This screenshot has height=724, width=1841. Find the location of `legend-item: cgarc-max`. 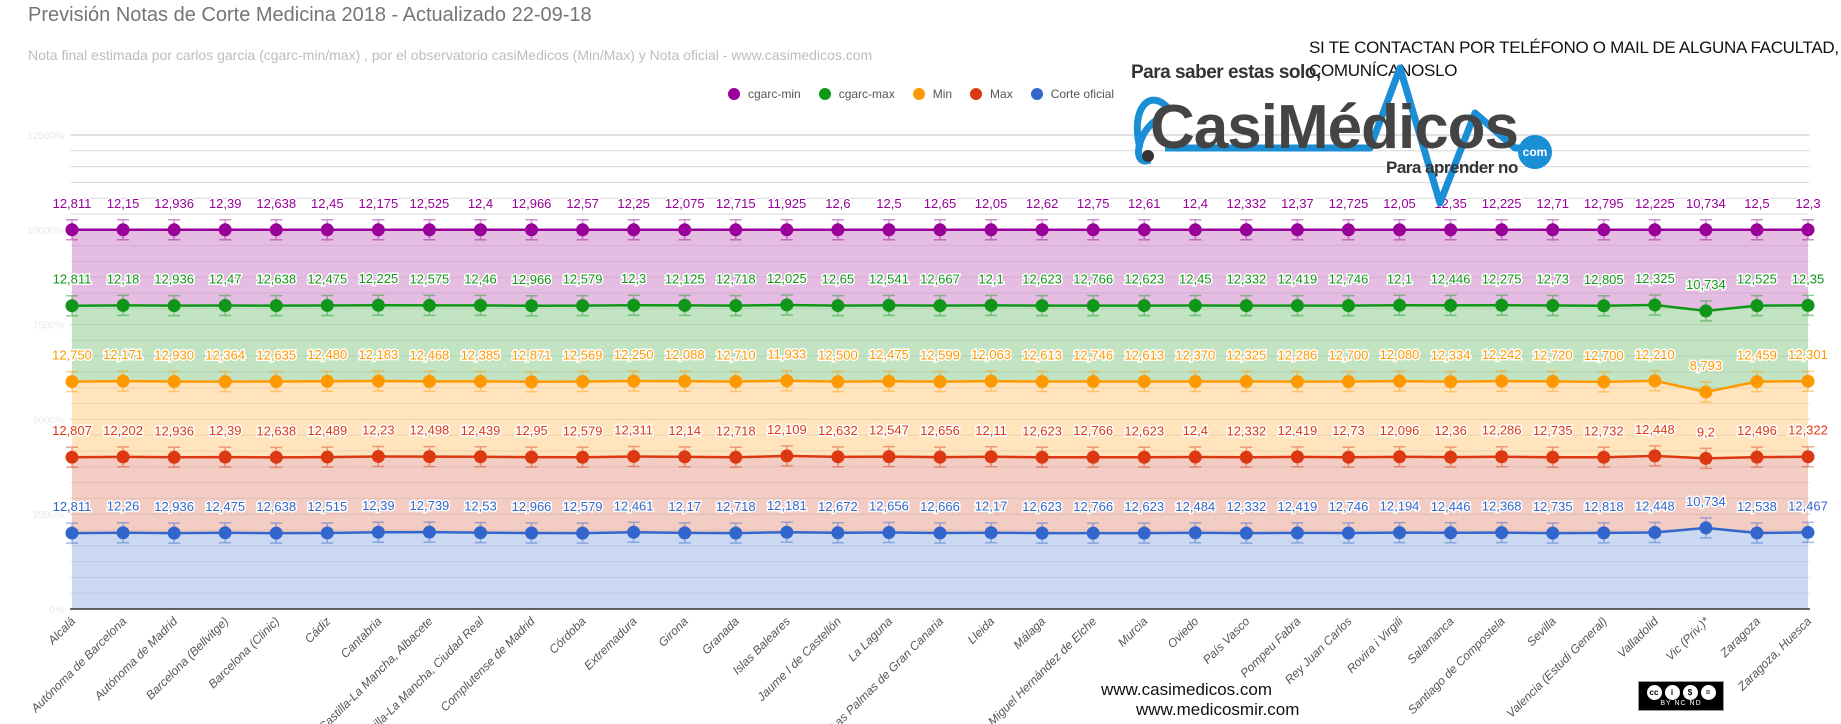

legend-item: cgarc-max is located at coordinates (856, 94).